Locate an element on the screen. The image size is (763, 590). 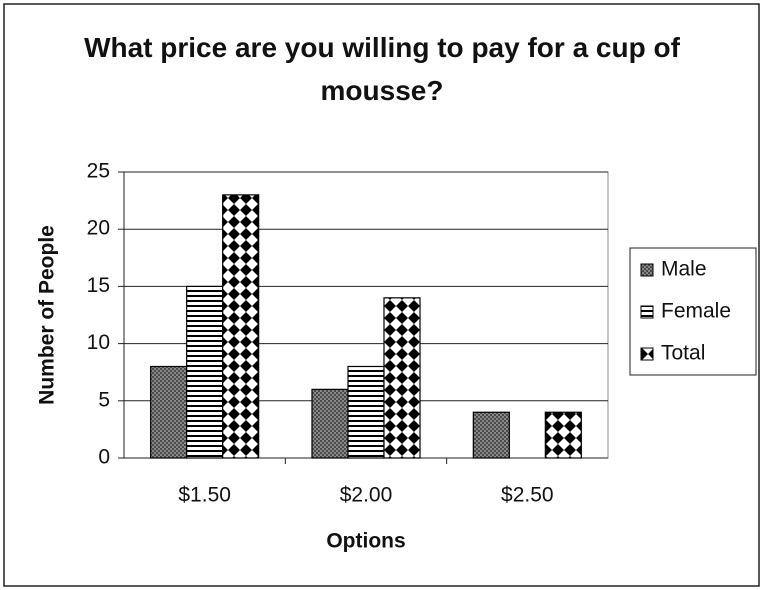
x-tick-label: $2.50 is located at coordinates (527, 495).